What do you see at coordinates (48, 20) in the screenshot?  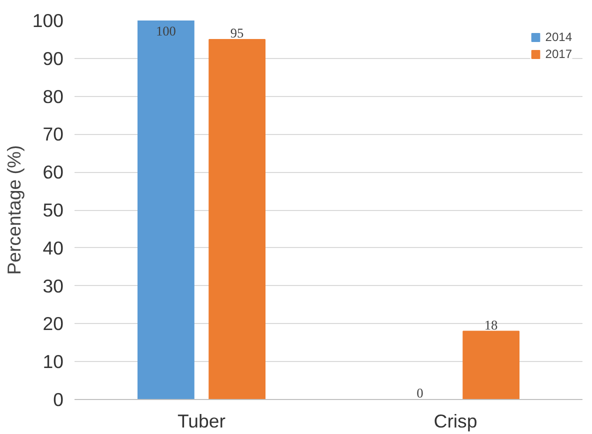 I see `y-tick-label: 100` at bounding box center [48, 20].